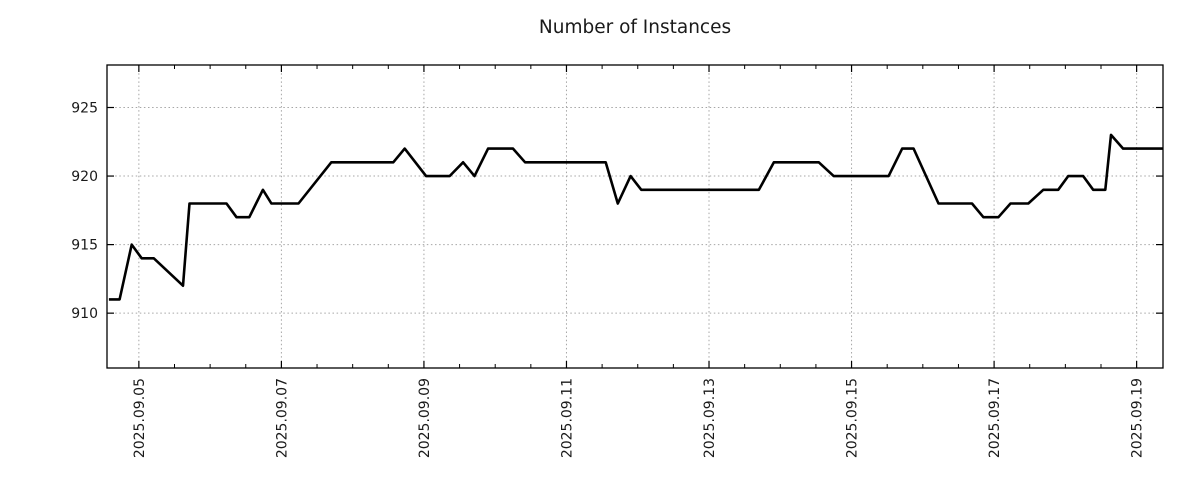 This screenshot has width=1200, height=500. What do you see at coordinates (710, 418) in the screenshot?
I see `x-tick-label: 2025.09.13` at bounding box center [710, 418].